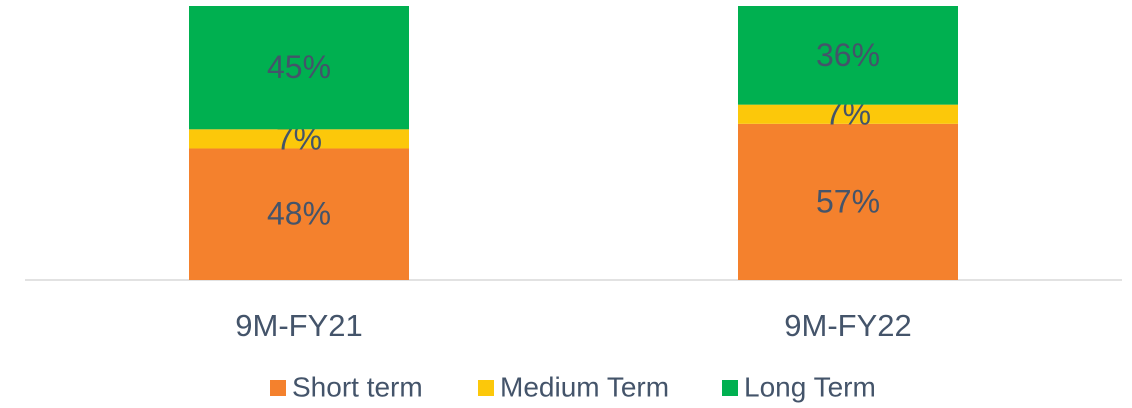 The image size is (1132, 408). I want to click on data-label: 57%, so click(848, 201).